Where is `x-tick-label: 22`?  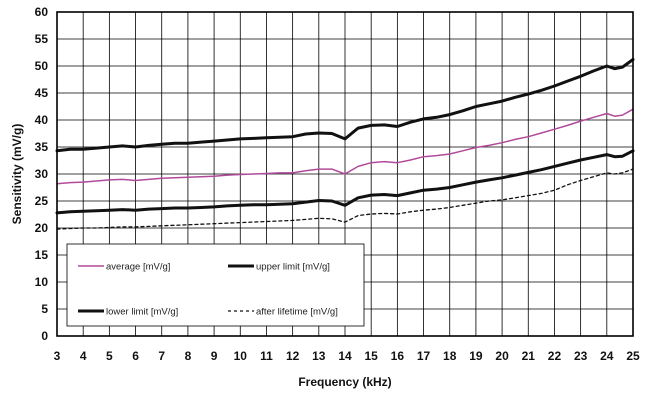 x-tick-label: 22 is located at coordinates (555, 356).